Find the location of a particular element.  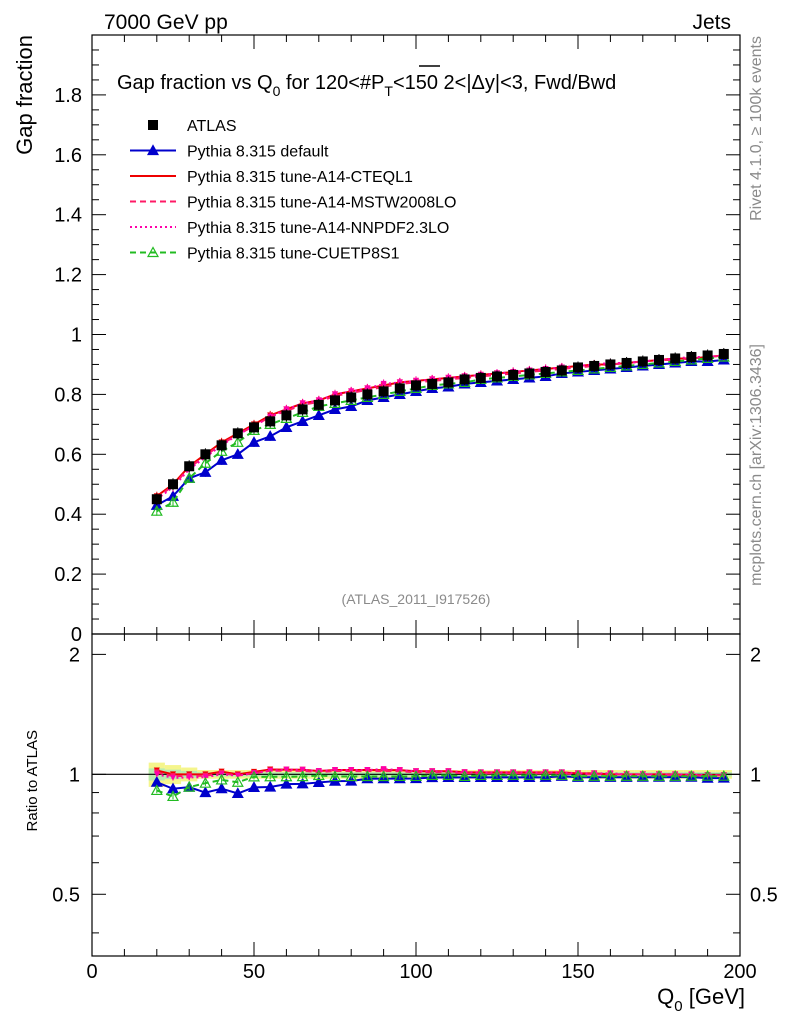

y-tick-label-ratio-right: 1 is located at coordinates (755, 775).